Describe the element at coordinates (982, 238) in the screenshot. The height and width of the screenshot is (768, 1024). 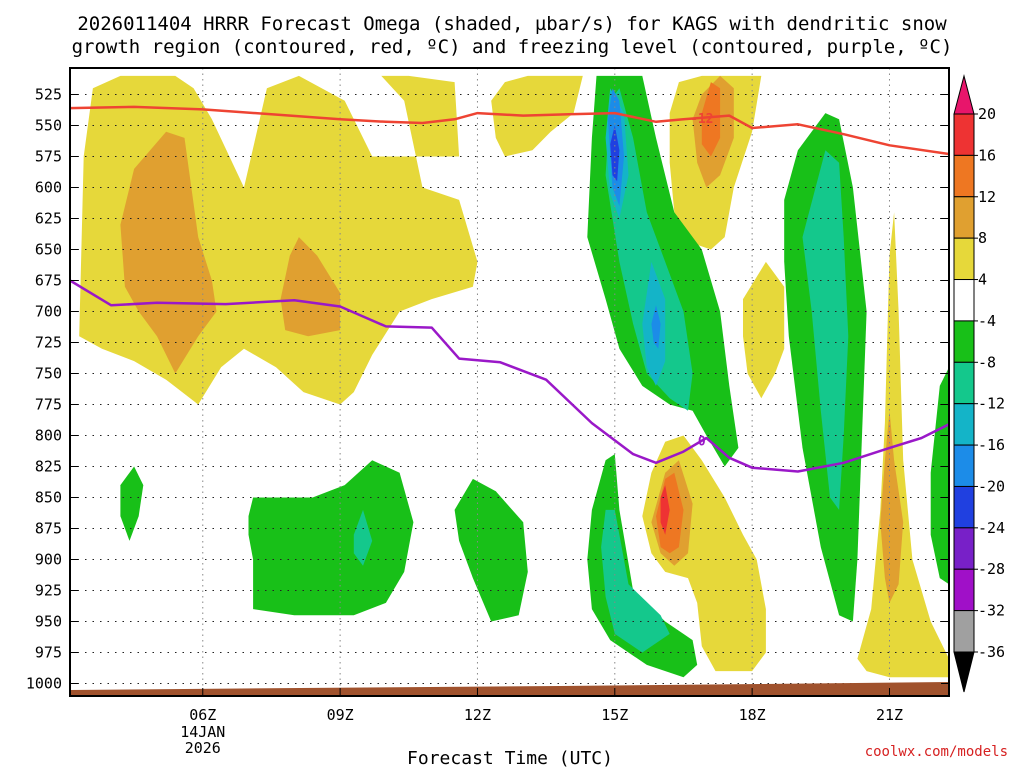
I see `colorbar-label: 8` at that location.